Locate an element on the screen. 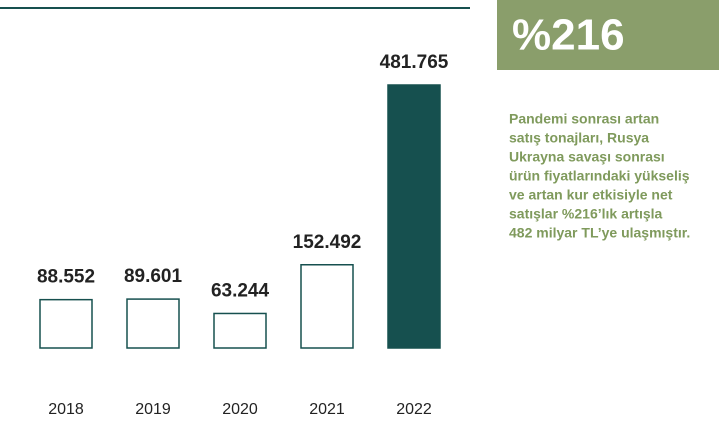 This screenshot has height=426, width=719. annotation-line: Ukrayna savaşı sonrası is located at coordinates (587, 157).